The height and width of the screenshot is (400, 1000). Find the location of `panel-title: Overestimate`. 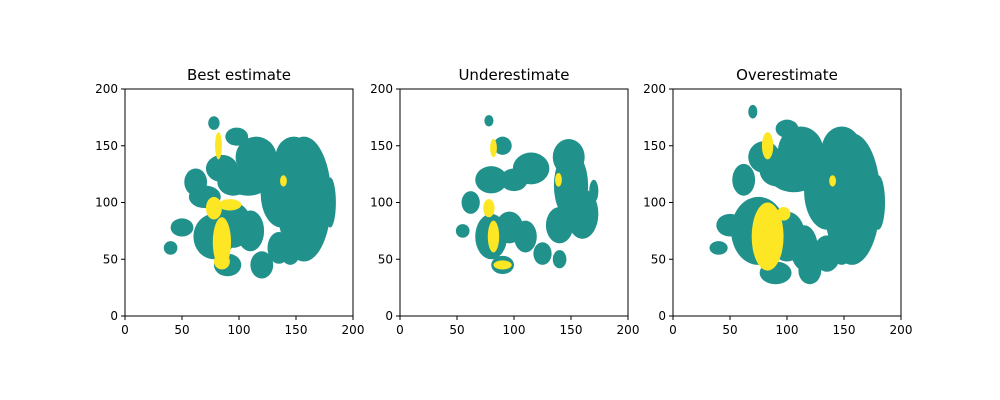

panel-title: Overestimate is located at coordinates (787, 75).